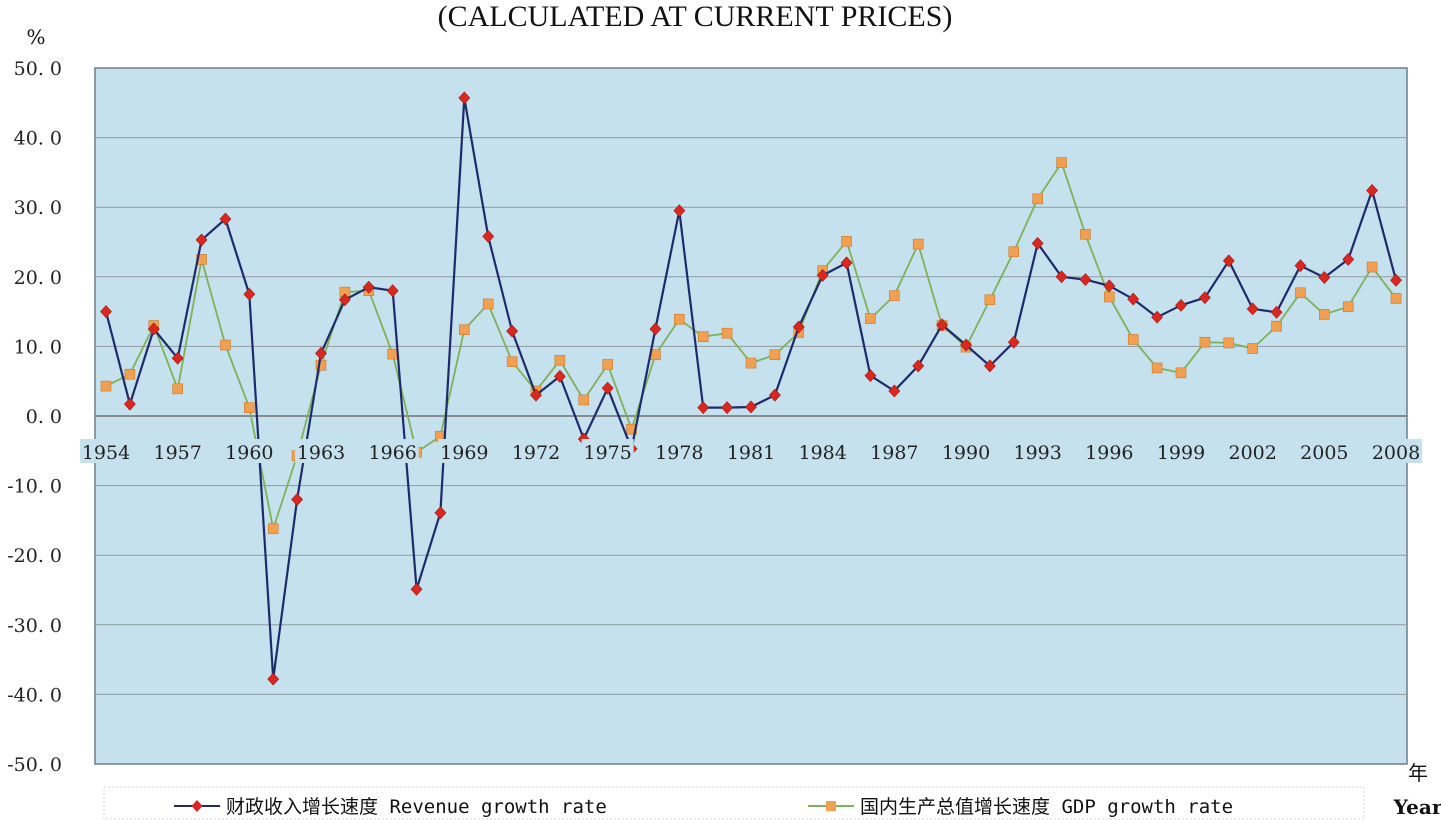 This screenshot has width=1441, height=820. What do you see at coordinates (44, 417) in the screenshot?
I see `y-tick-label: 0. 0` at bounding box center [44, 417].